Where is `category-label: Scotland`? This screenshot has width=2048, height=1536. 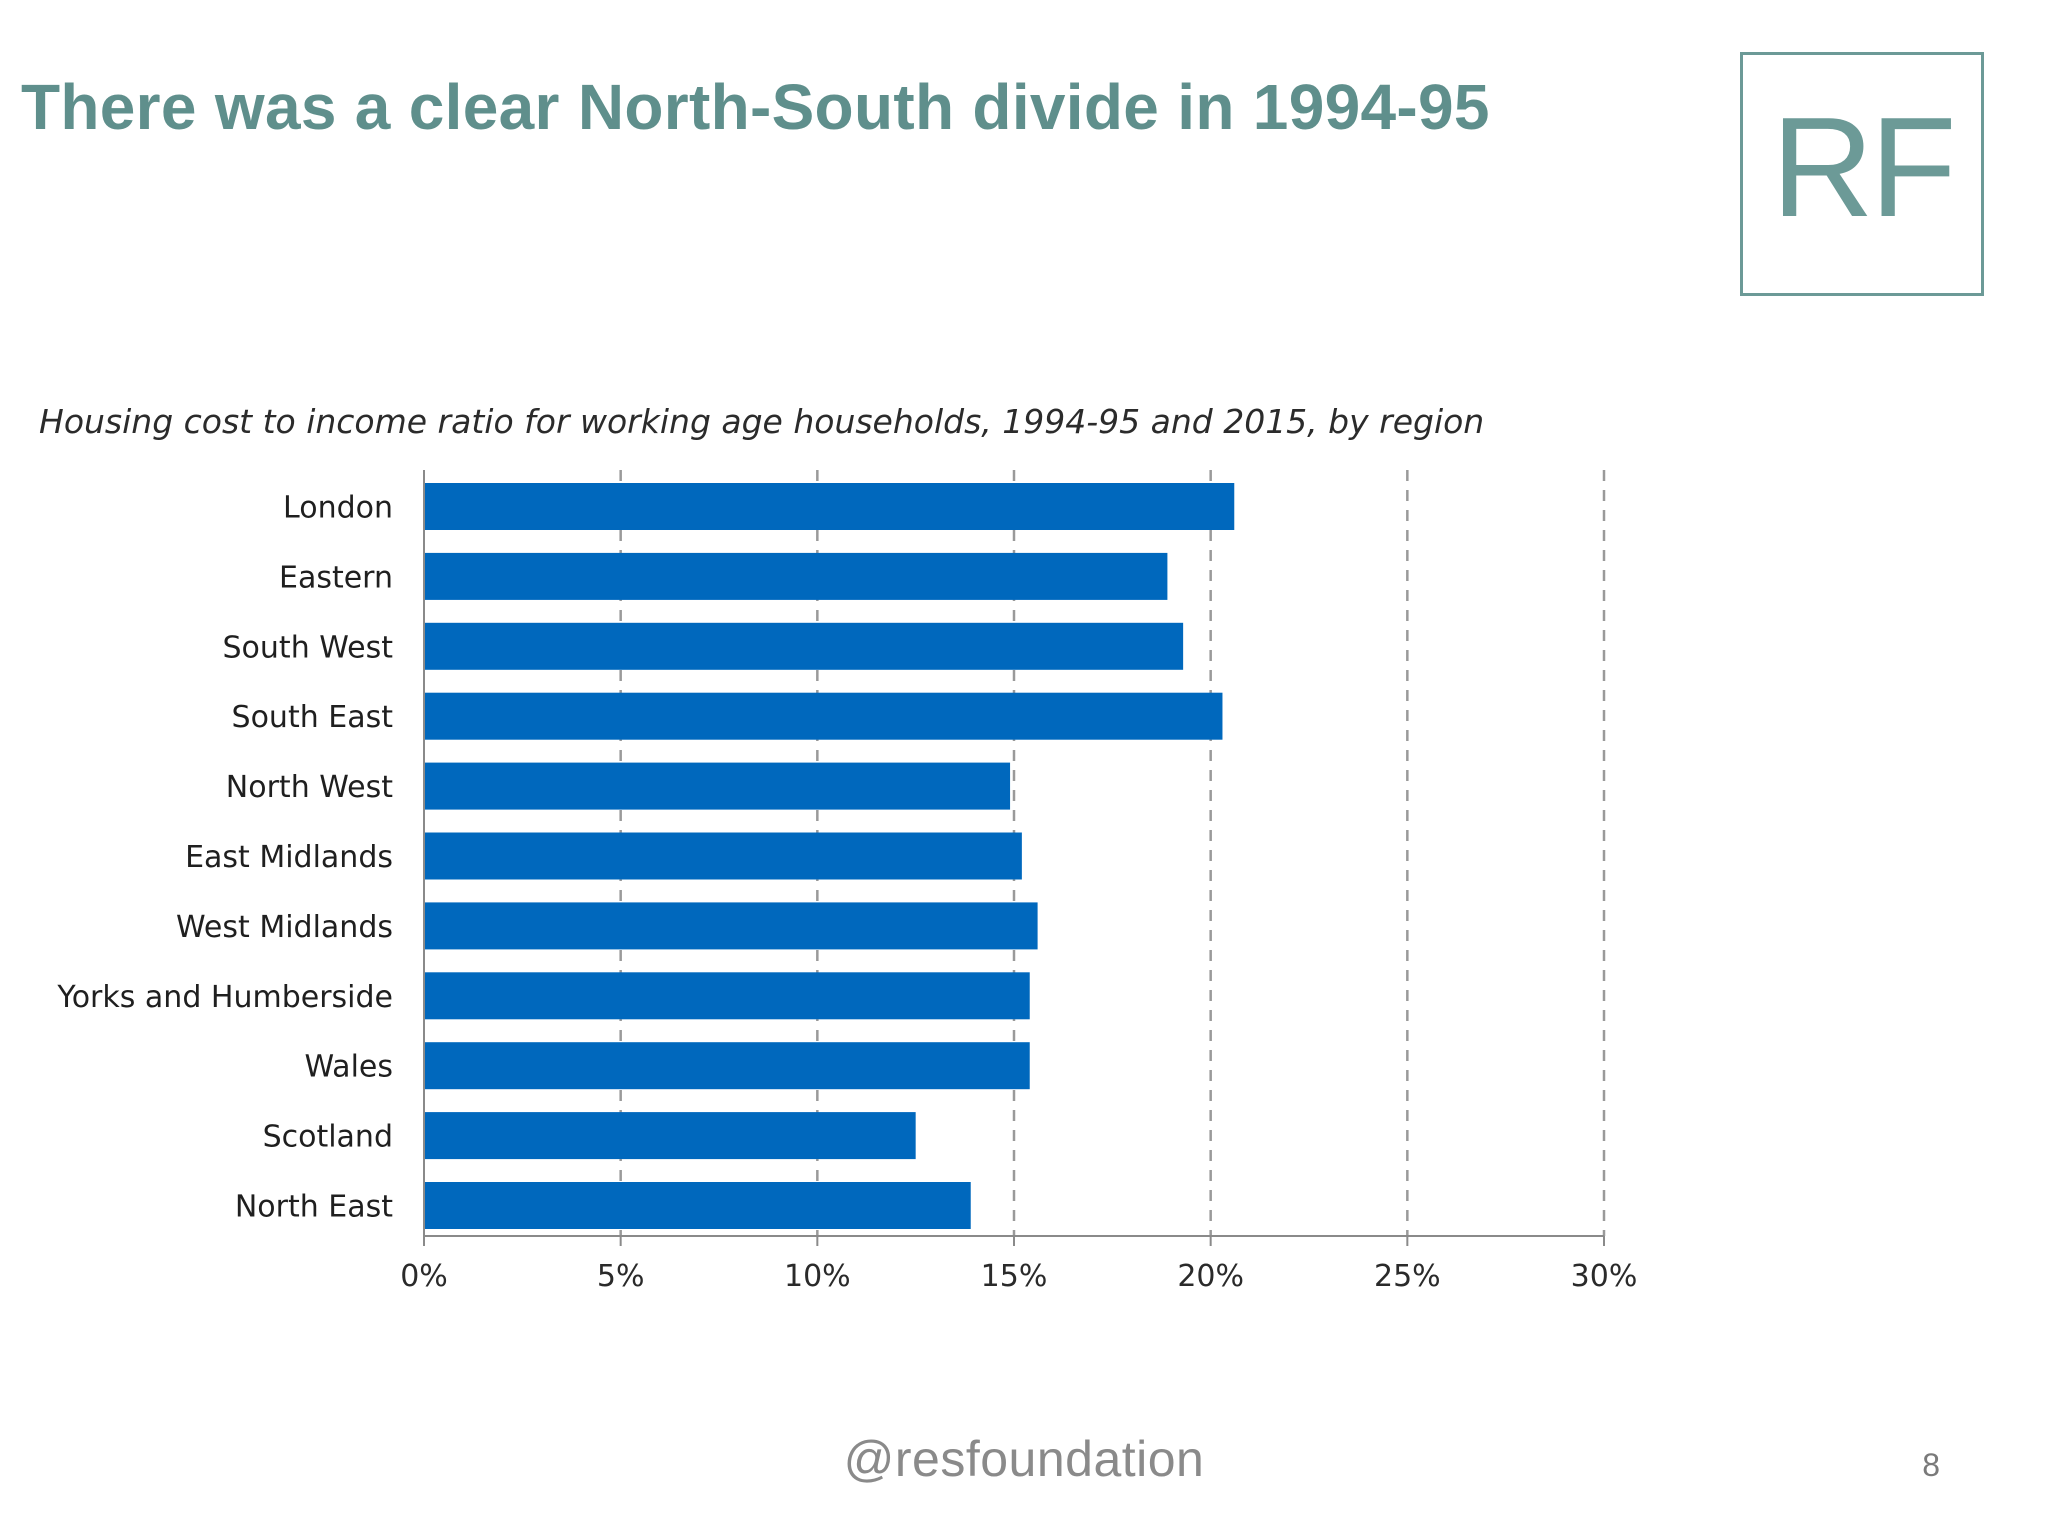
category-label: Scotland is located at coordinates (328, 1137).